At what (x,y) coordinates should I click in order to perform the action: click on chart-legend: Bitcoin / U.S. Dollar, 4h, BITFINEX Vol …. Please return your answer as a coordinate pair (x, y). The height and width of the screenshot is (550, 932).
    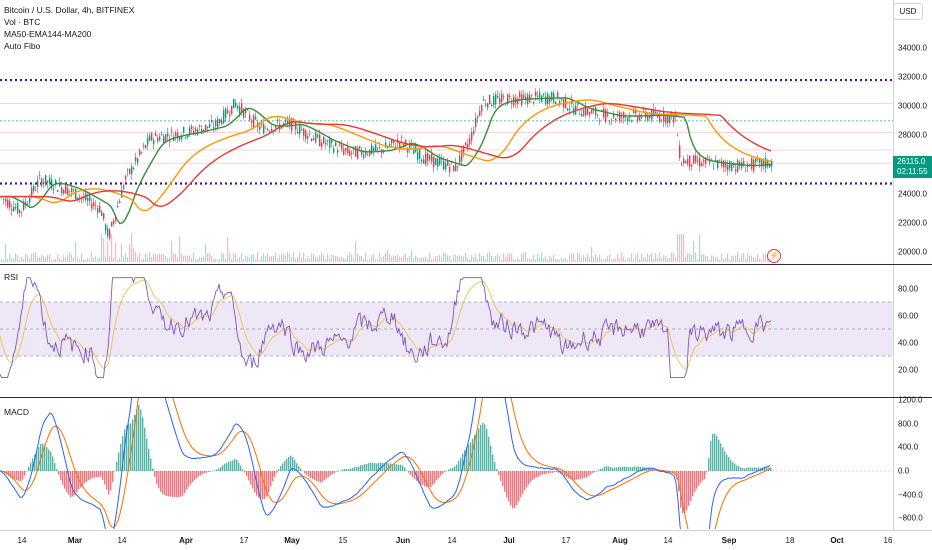
    Looking at the image, I should click on (69, 28).